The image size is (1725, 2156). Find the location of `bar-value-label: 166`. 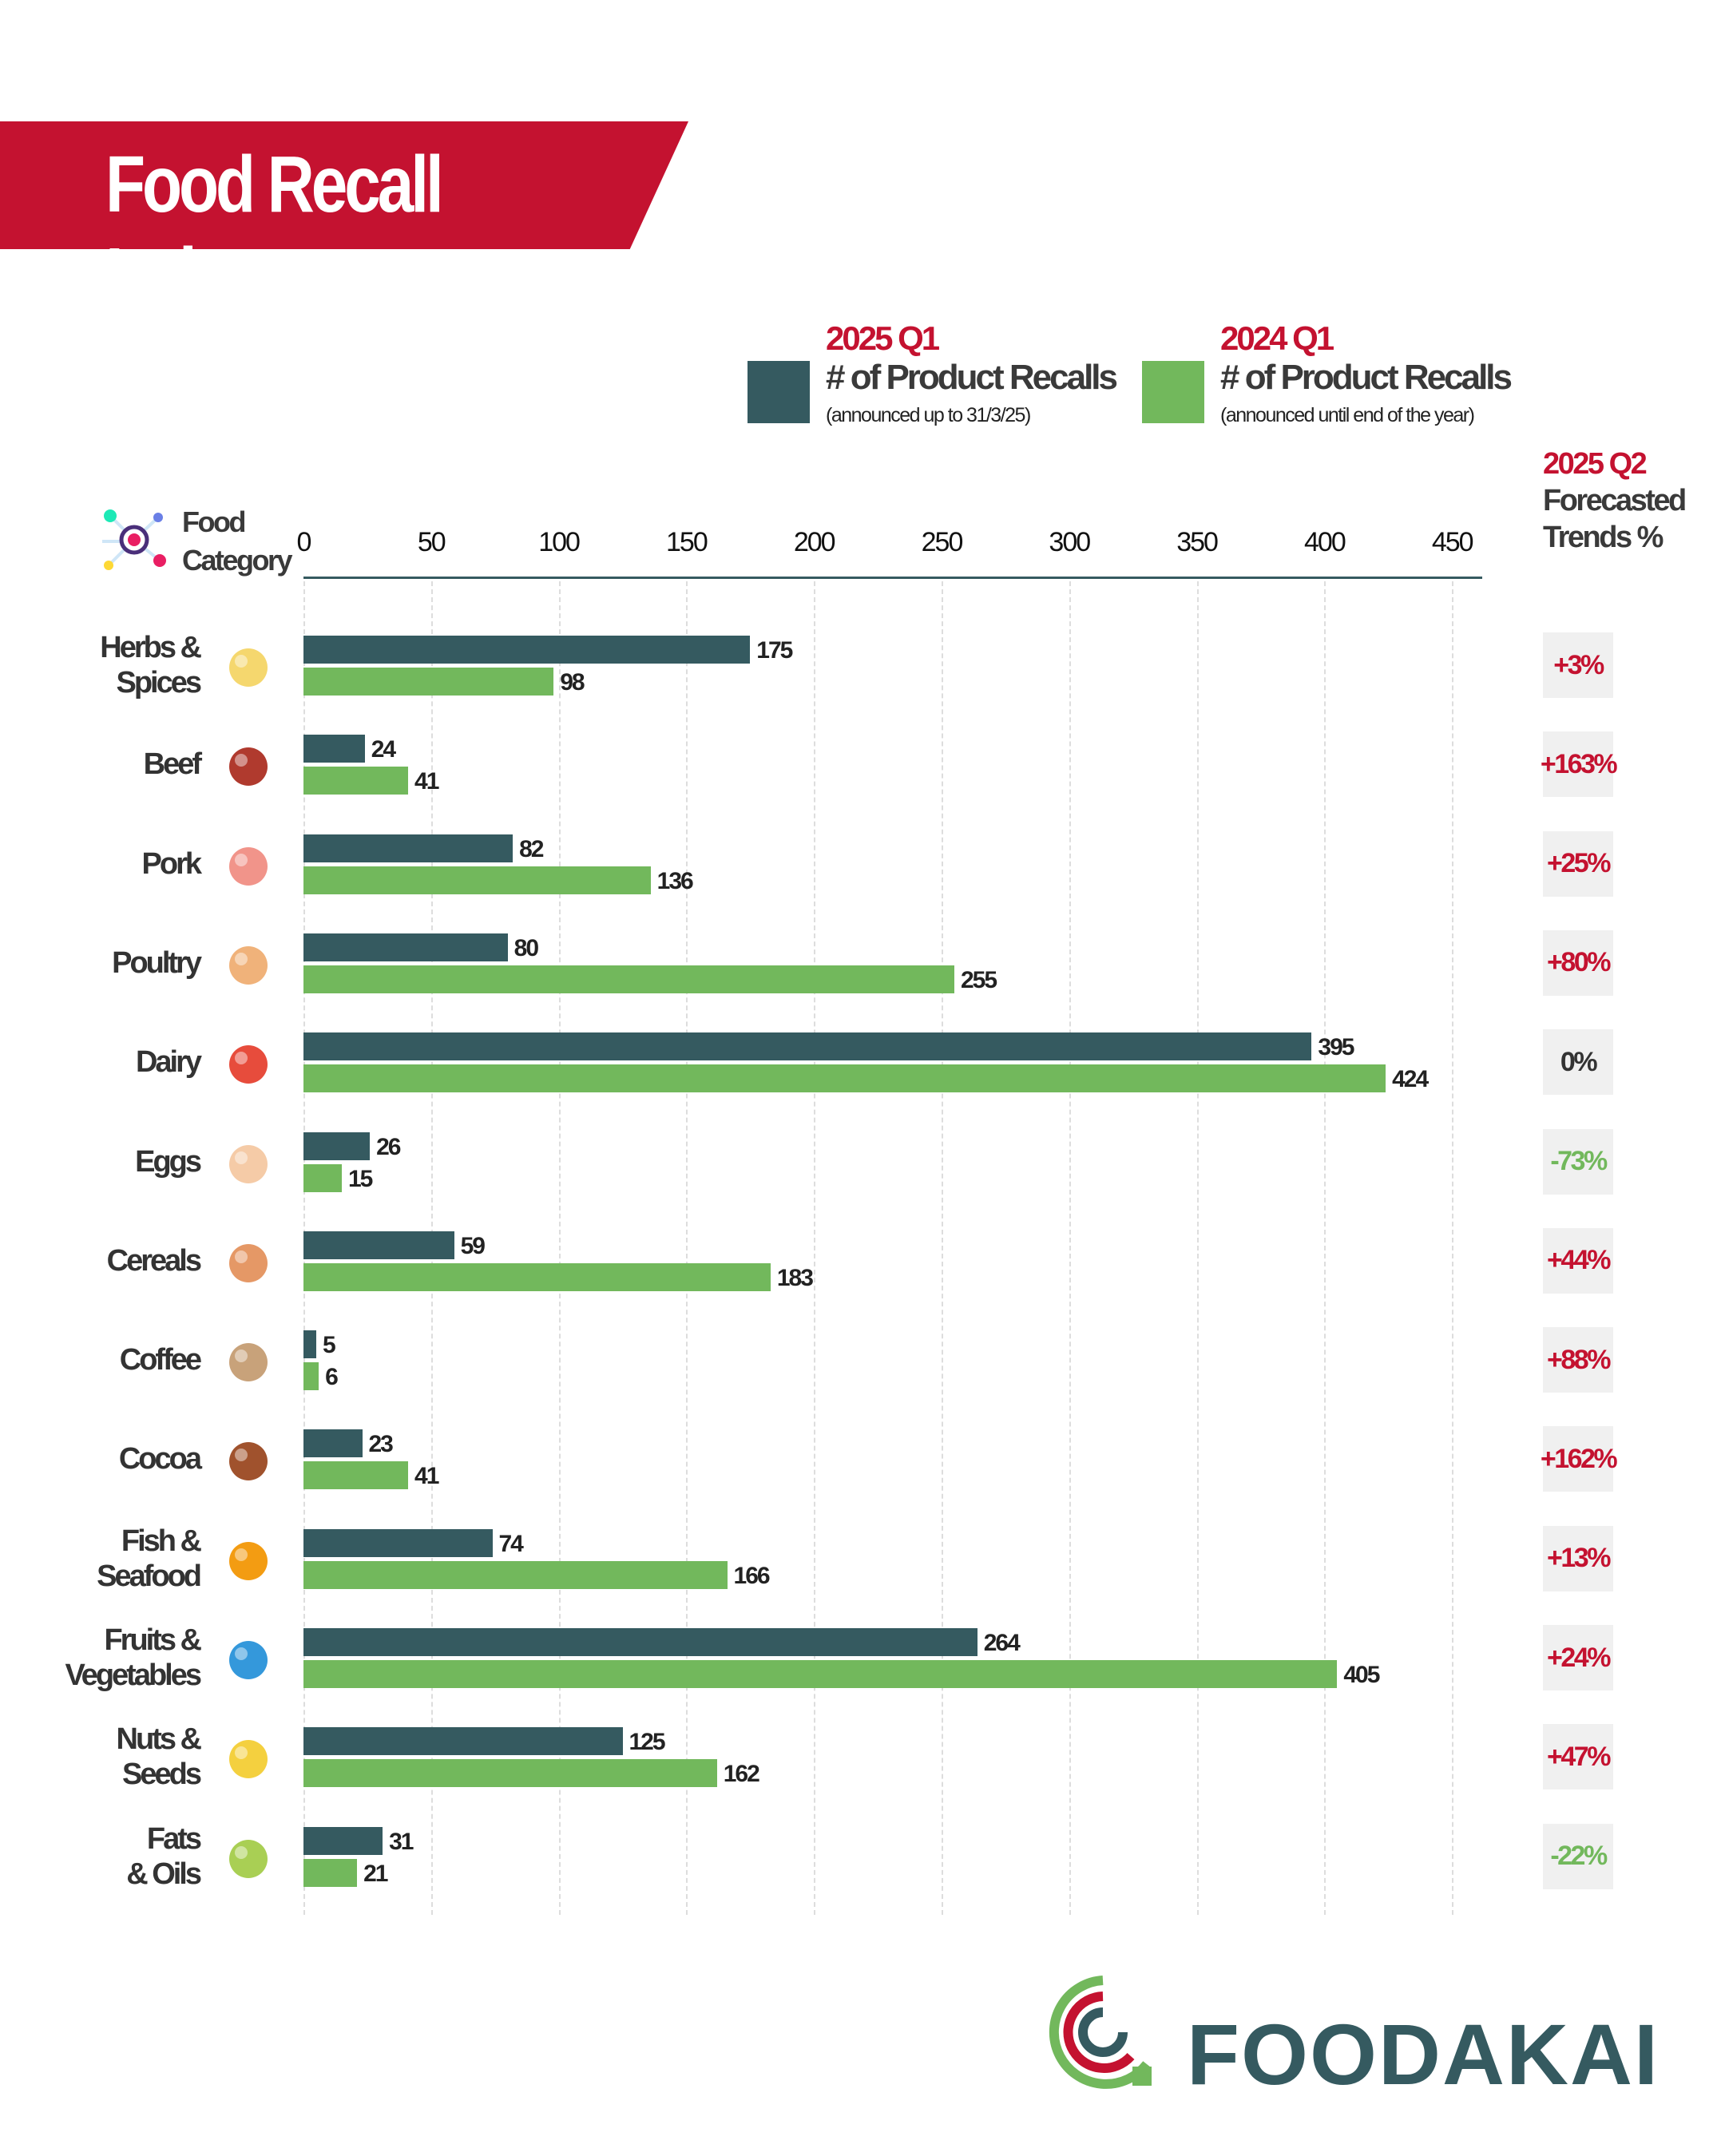

bar-value-label: 166 is located at coordinates (752, 1575).